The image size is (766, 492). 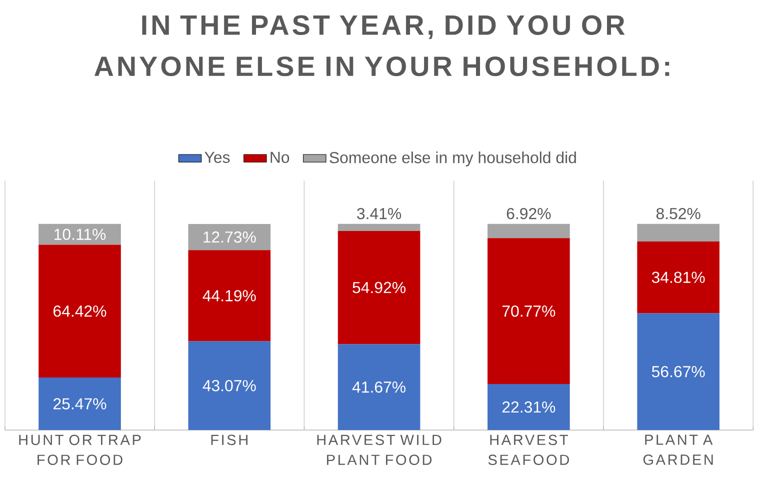 I want to click on x-tick-label: PLANT A GARDEN, so click(x=678, y=449).